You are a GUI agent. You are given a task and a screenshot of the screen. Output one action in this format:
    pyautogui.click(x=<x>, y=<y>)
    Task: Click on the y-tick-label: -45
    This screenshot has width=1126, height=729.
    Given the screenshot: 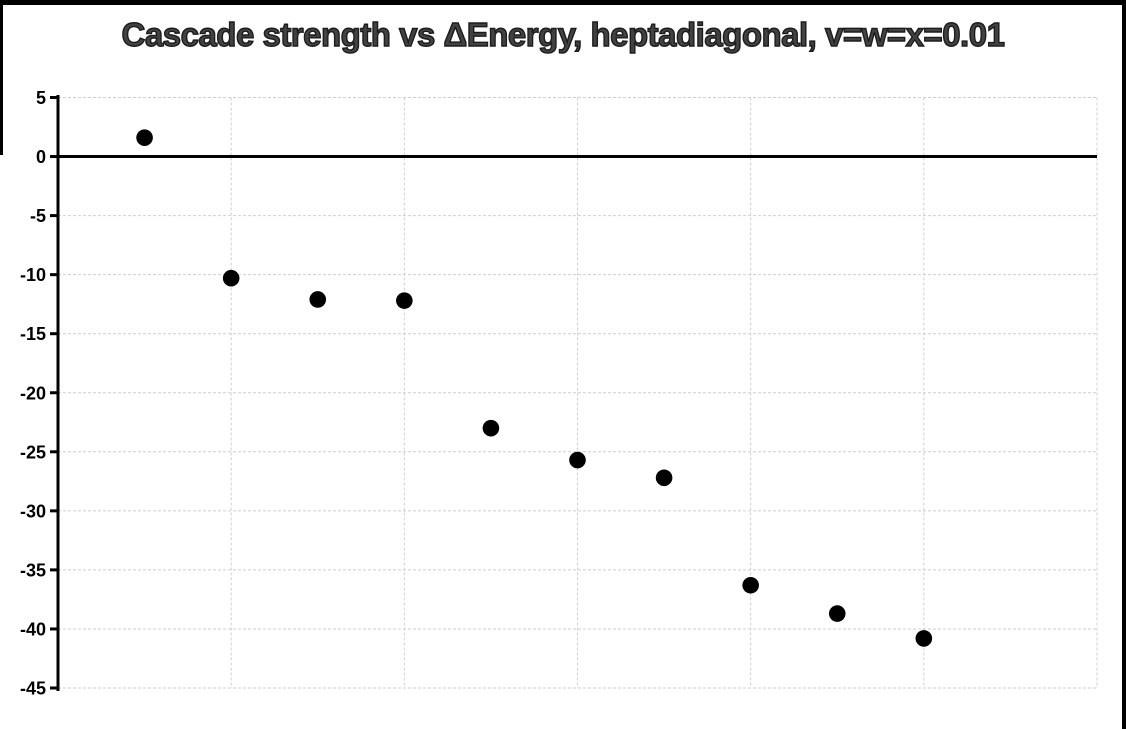 What is the action you would take?
    pyautogui.click(x=33, y=689)
    